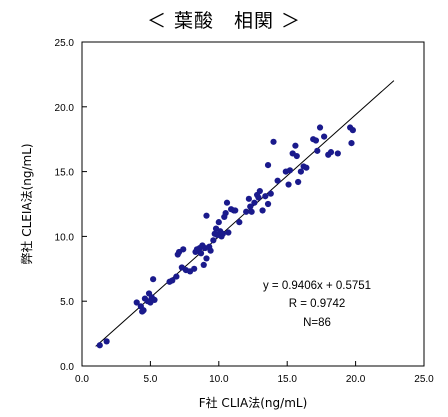 The width and height of the screenshot is (448, 417). What do you see at coordinates (150, 379) in the screenshot?
I see `x-tick-label: 5.0` at bounding box center [150, 379].